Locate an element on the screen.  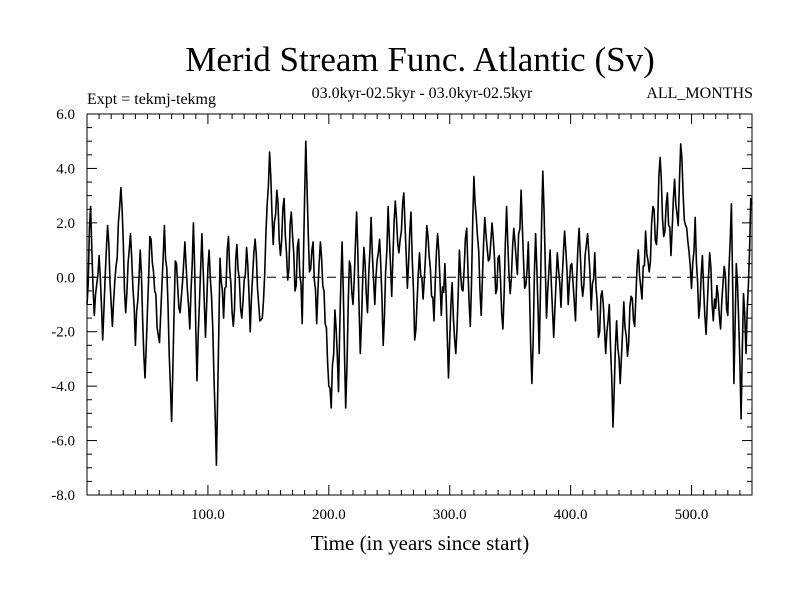
y-tick-label: -2.0 is located at coordinates (63, 333).